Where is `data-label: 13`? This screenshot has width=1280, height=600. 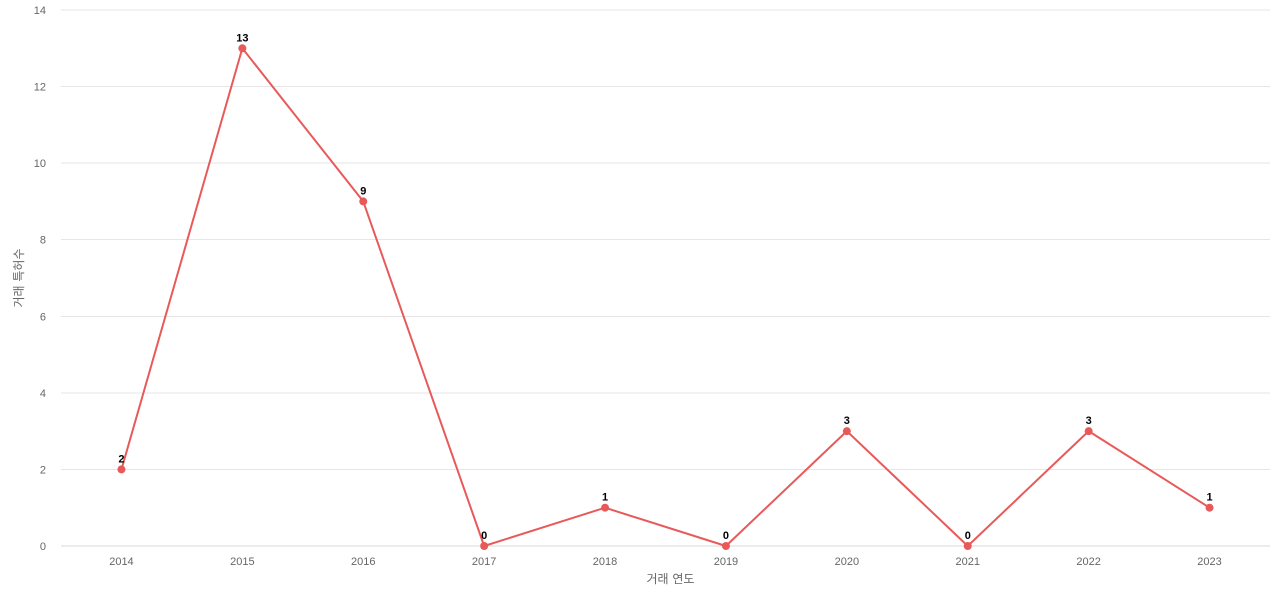
data-label: 13 is located at coordinates (242, 38).